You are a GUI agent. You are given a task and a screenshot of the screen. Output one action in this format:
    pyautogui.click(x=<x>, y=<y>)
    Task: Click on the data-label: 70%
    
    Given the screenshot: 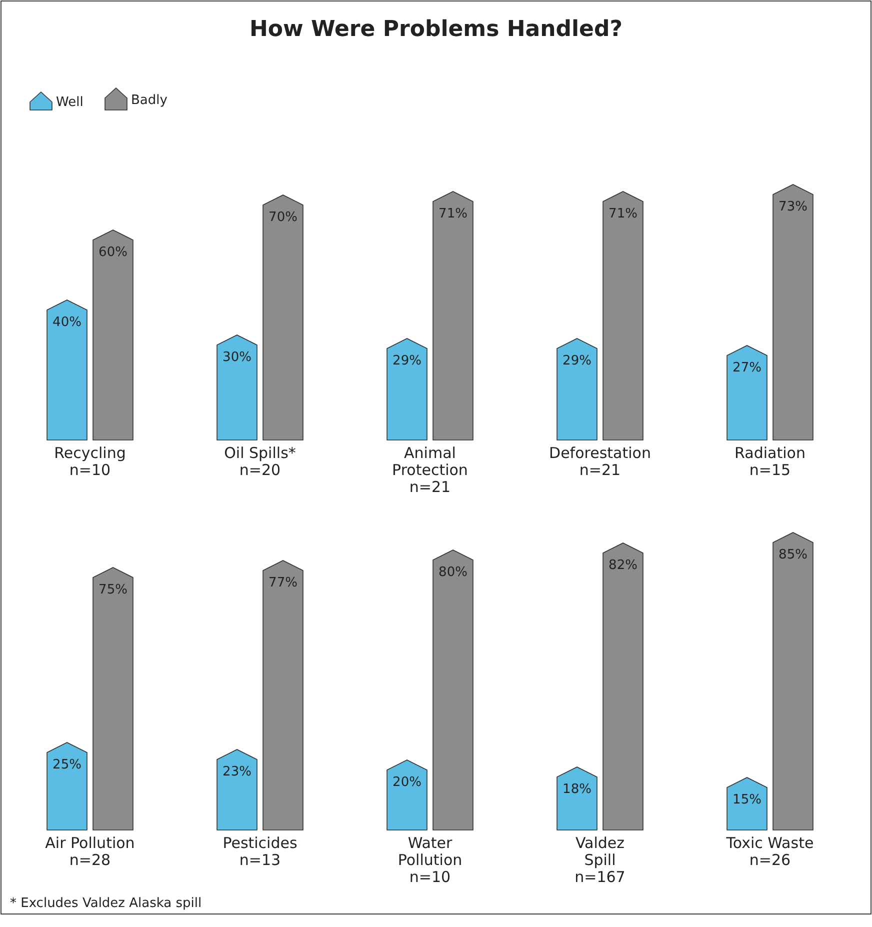 What is the action you would take?
    pyautogui.click(x=283, y=217)
    